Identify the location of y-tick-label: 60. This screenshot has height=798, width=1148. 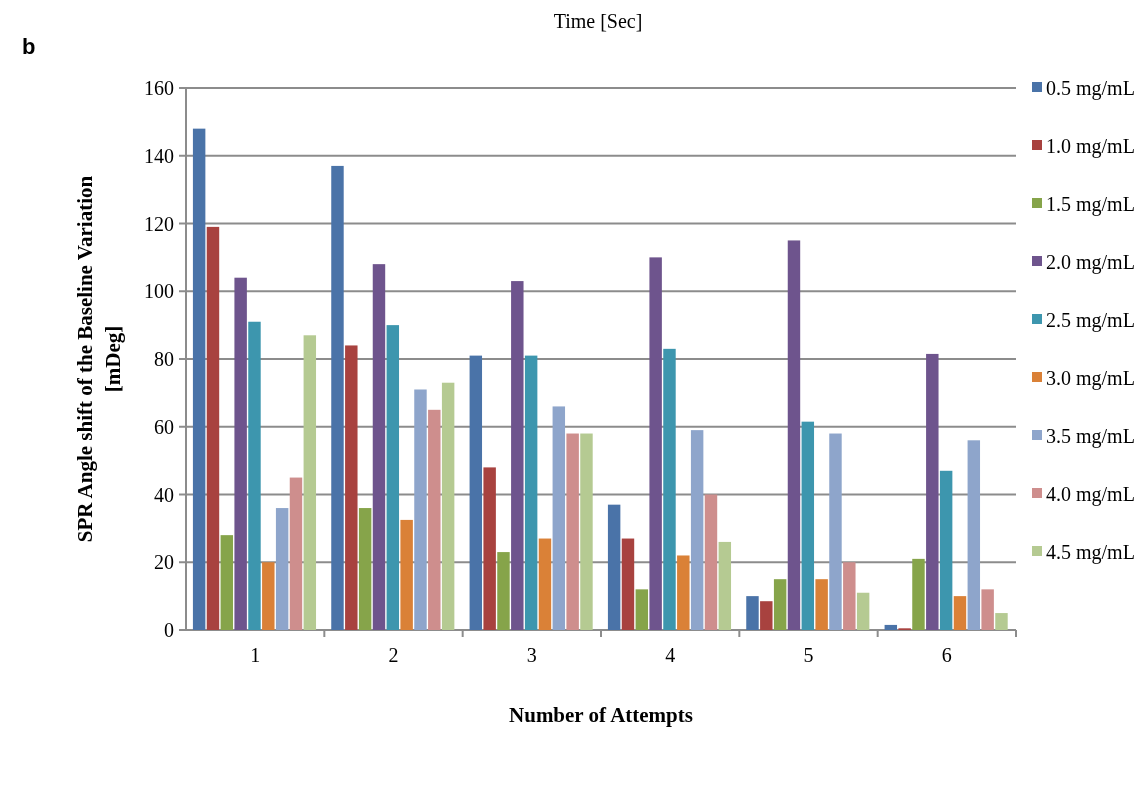
(164, 426).